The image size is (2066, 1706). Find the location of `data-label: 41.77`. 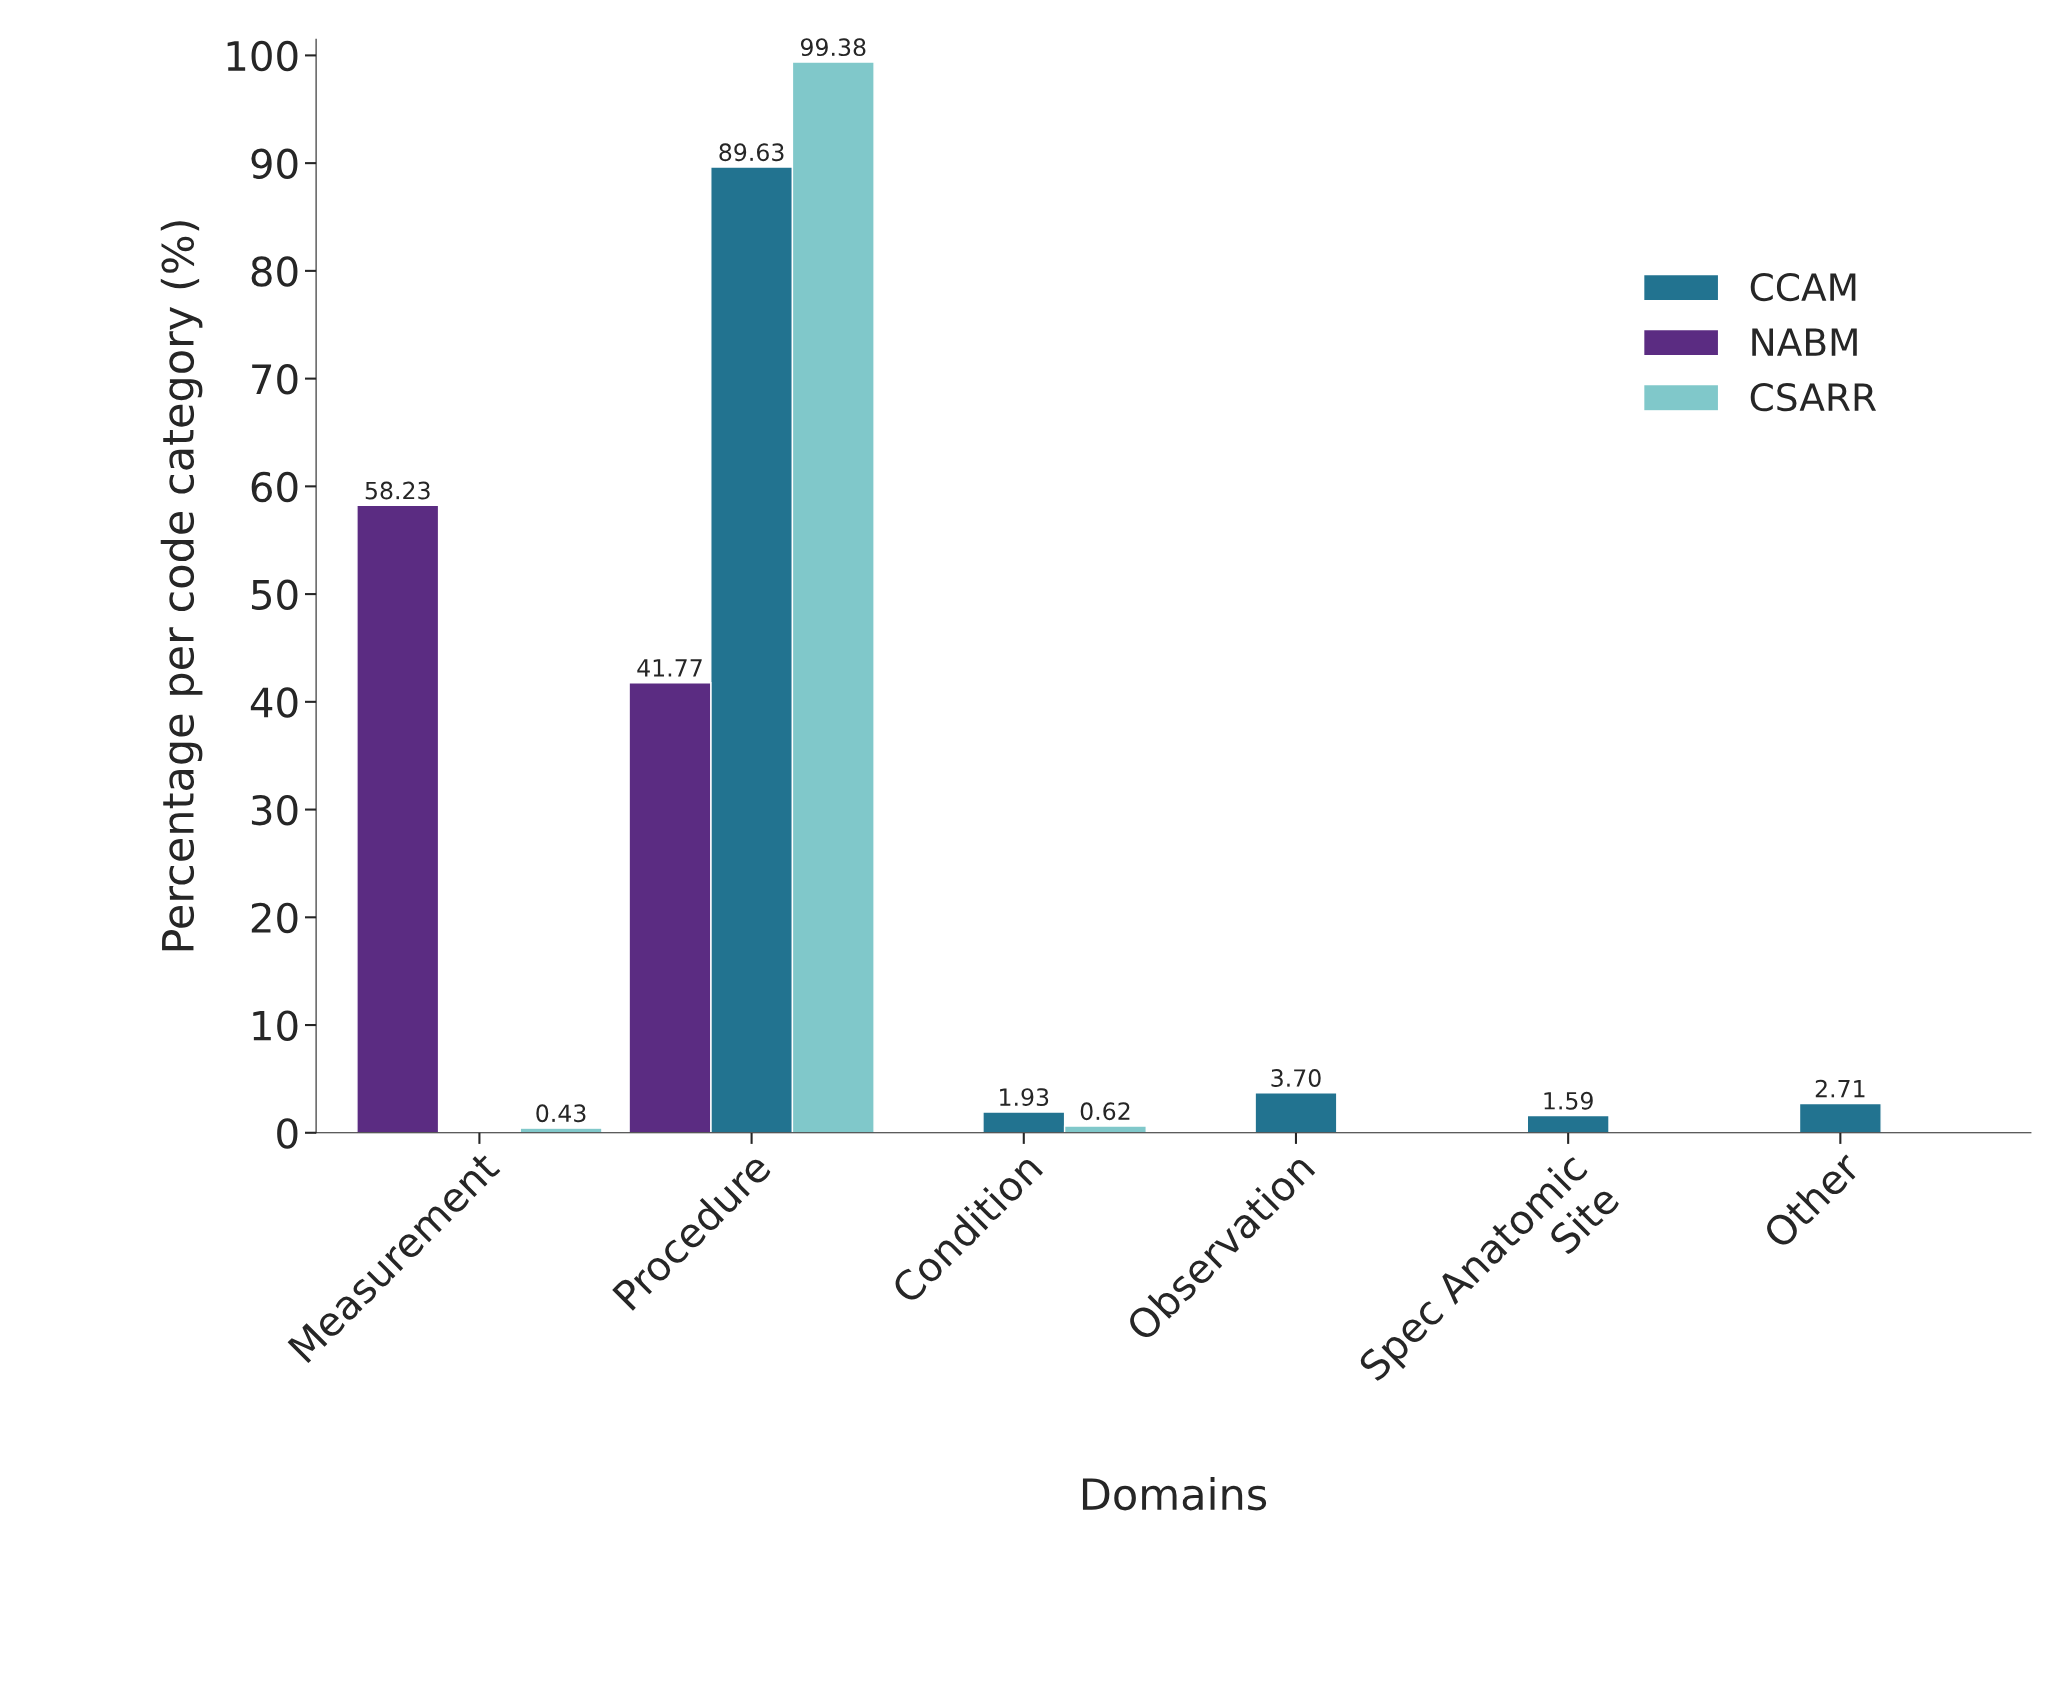

data-label: 41.77 is located at coordinates (669, 668).